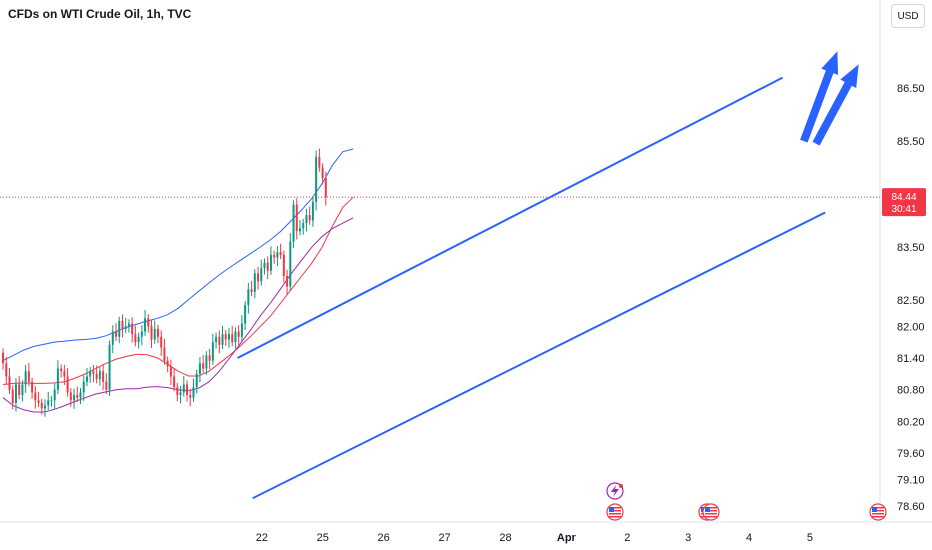 The width and height of the screenshot is (932, 550). I want to click on flag-canton, so click(874, 509).